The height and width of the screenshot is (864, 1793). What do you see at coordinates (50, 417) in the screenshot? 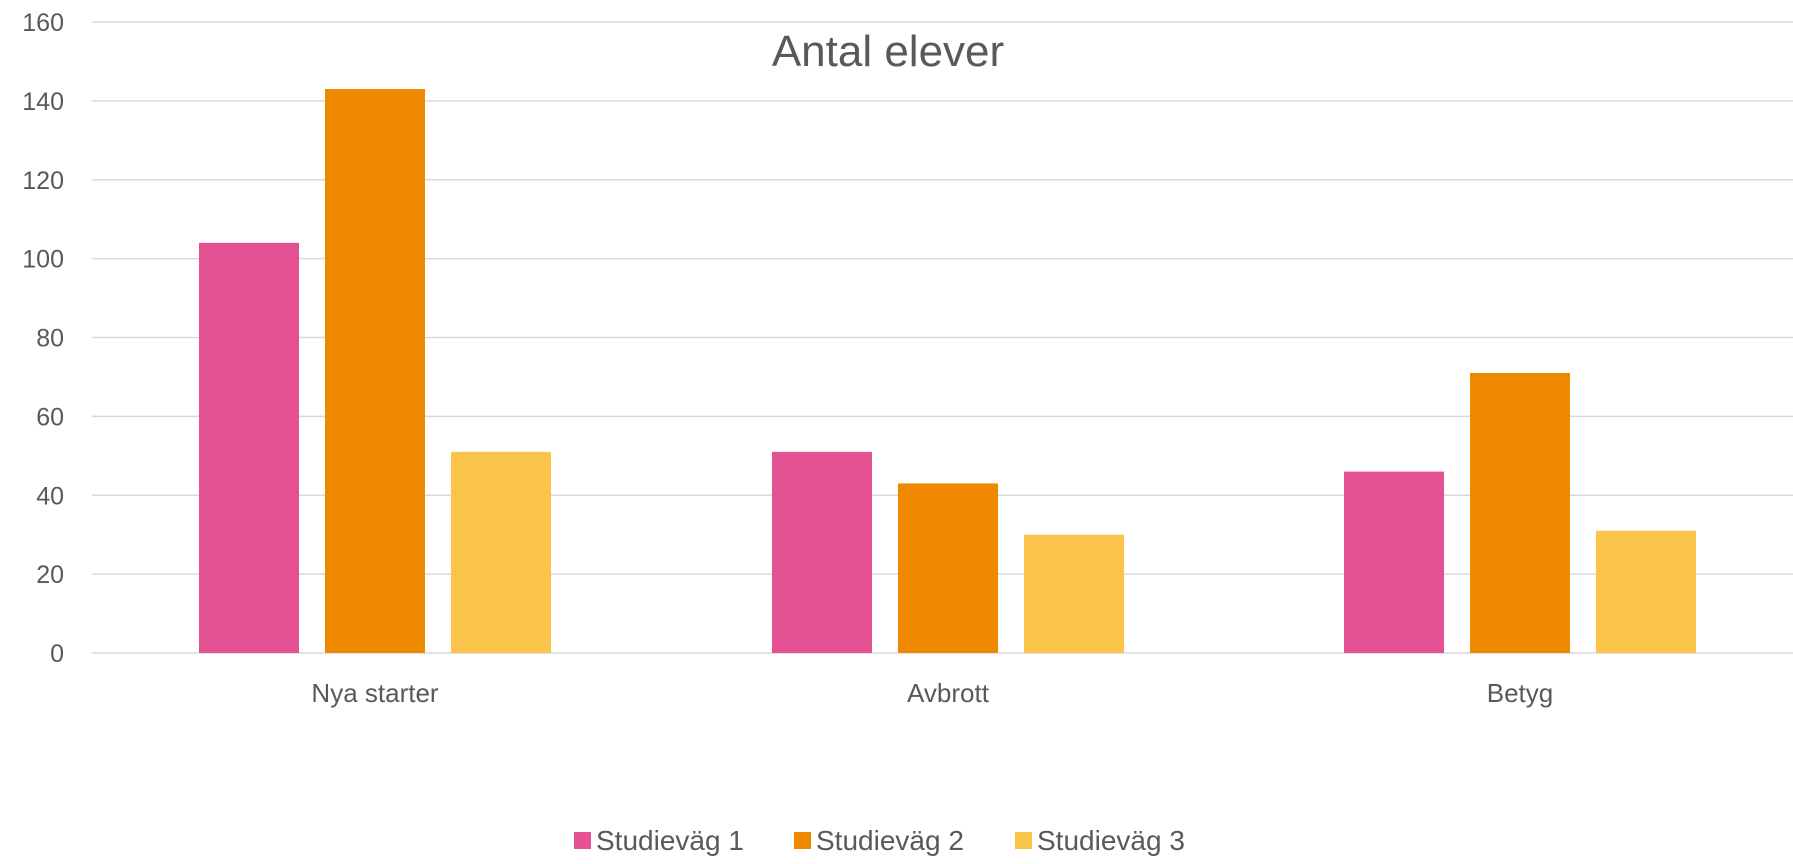
I see `y-tick-label: 60` at bounding box center [50, 417].